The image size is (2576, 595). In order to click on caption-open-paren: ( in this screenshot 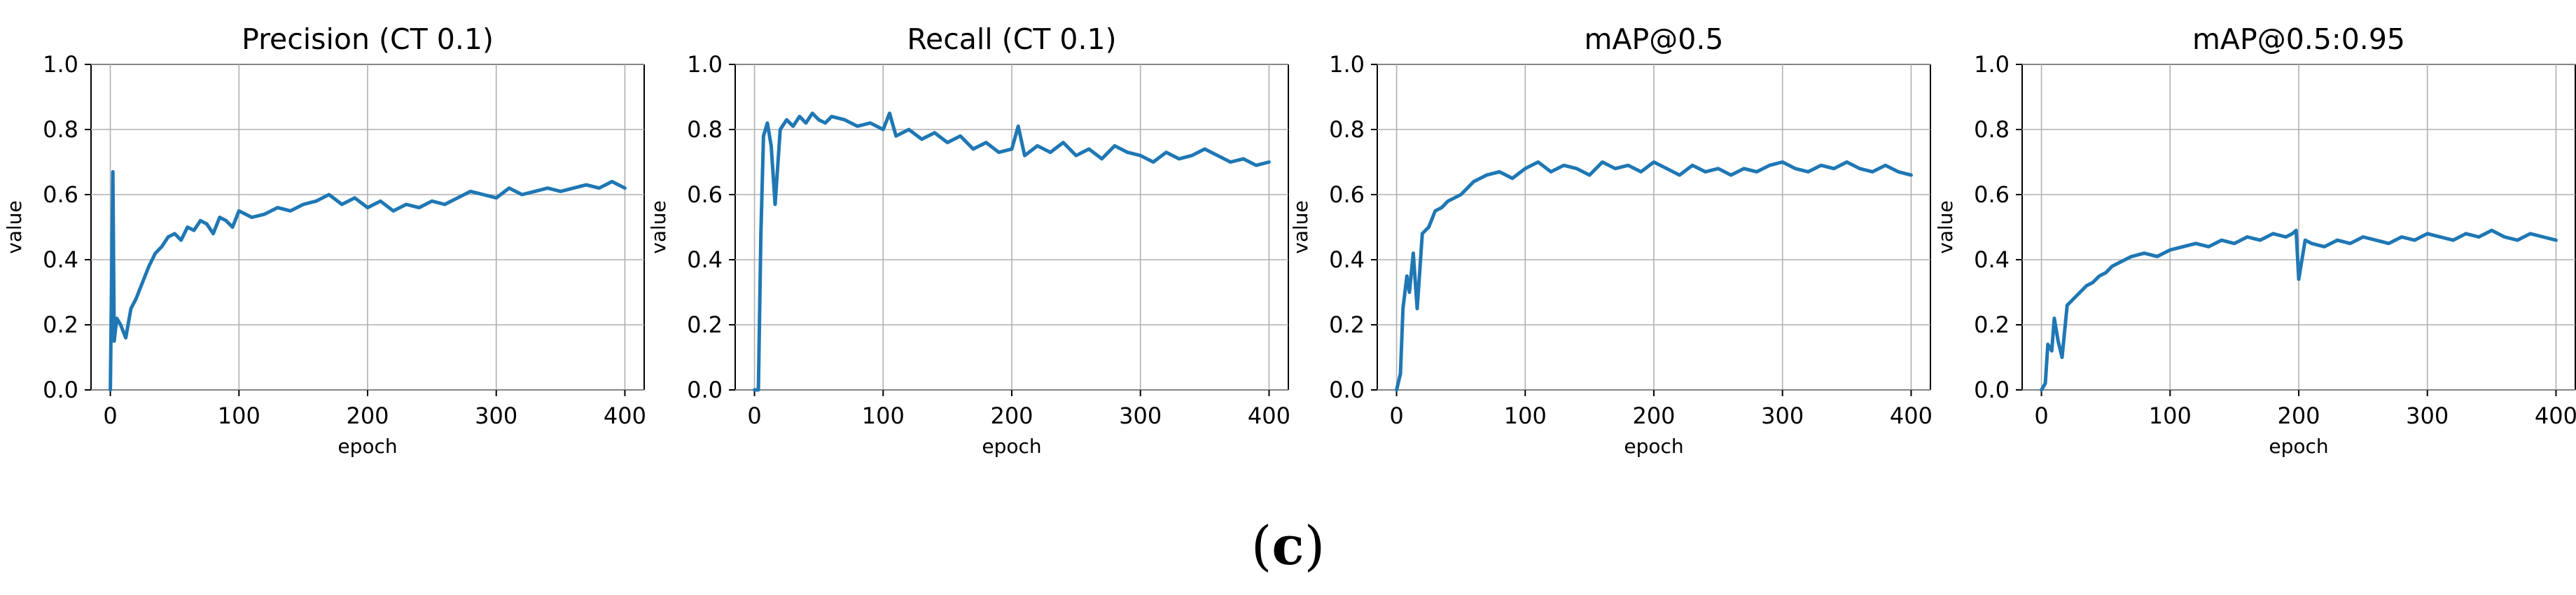, I will do `click(1261, 545)`.